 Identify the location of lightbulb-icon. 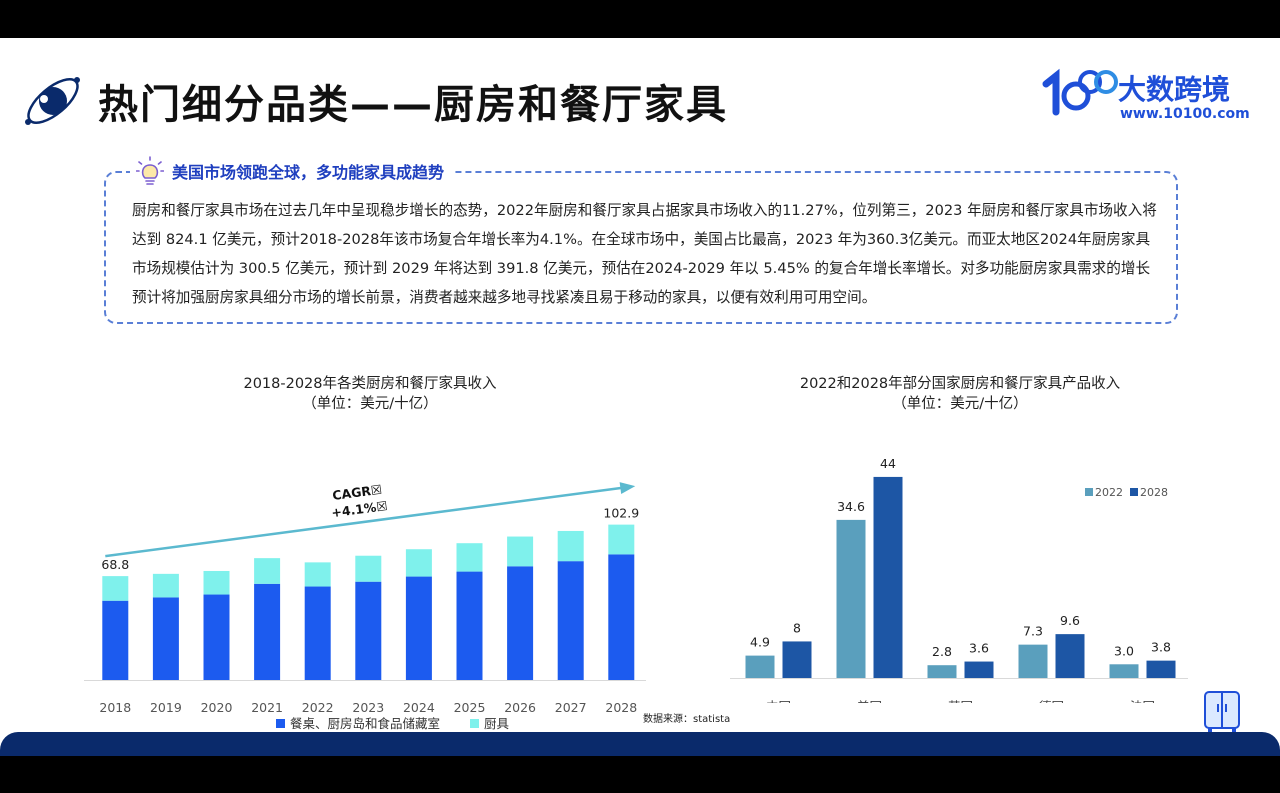
(150, 170).